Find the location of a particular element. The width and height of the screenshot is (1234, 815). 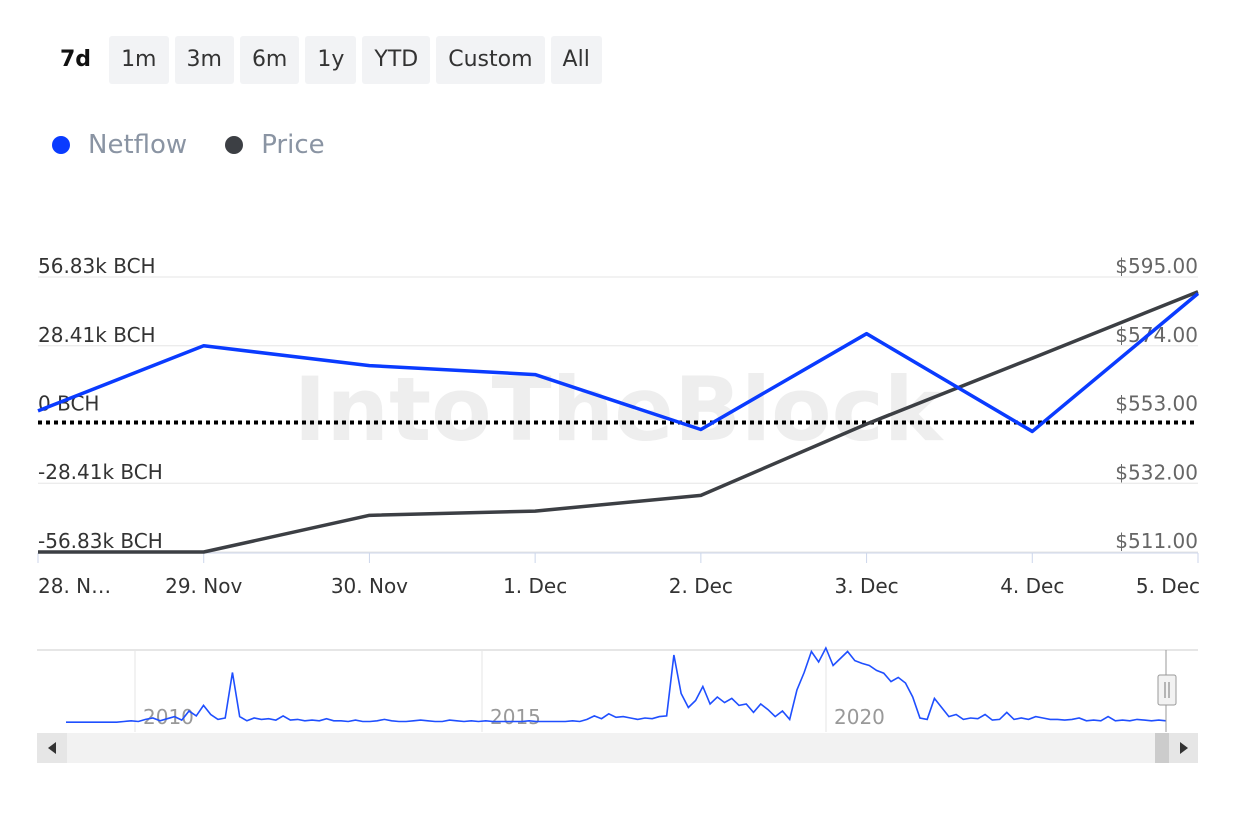

right-axis-tick-label: $553.00 is located at coordinates (1156, 404).